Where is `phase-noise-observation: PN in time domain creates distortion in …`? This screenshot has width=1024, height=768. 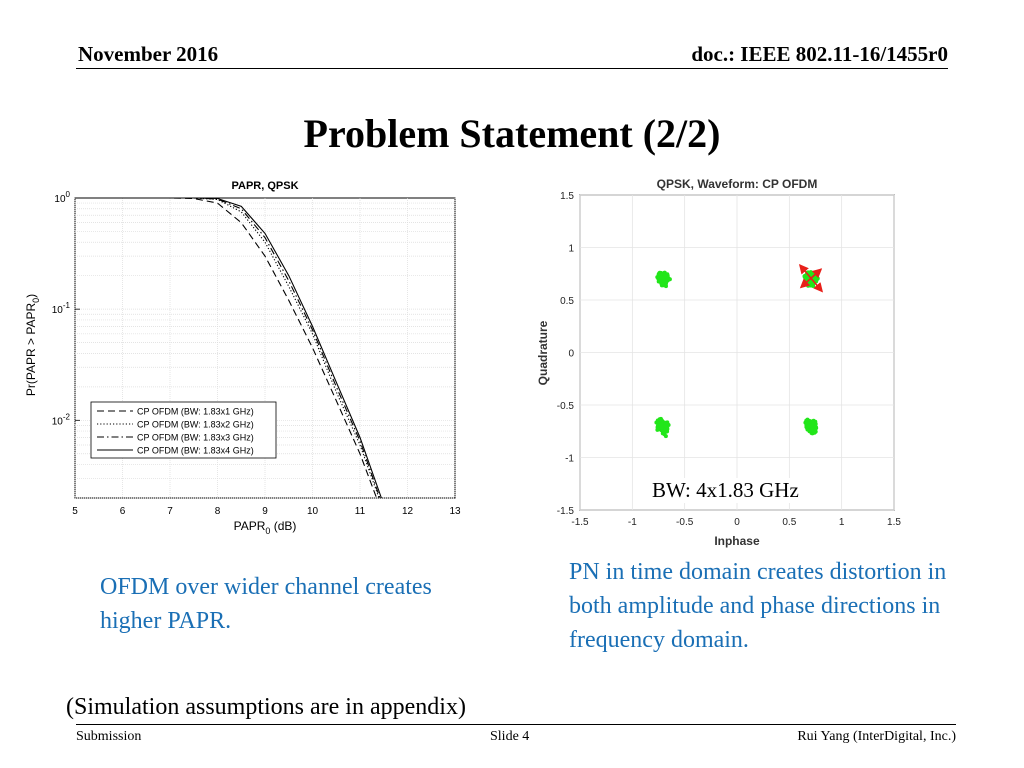
phase-noise-observation: PN in time domain creates distortion in … is located at coordinates (758, 606).